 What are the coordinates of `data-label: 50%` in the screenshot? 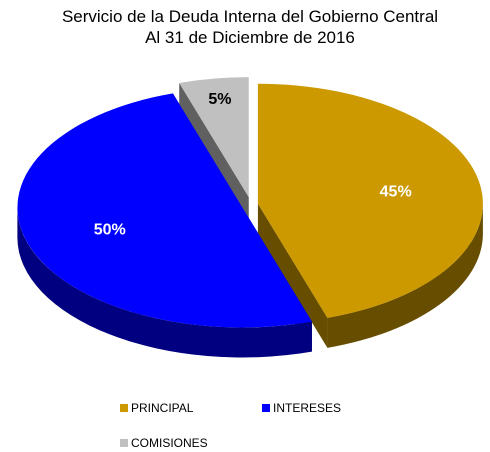 It's located at (110, 230).